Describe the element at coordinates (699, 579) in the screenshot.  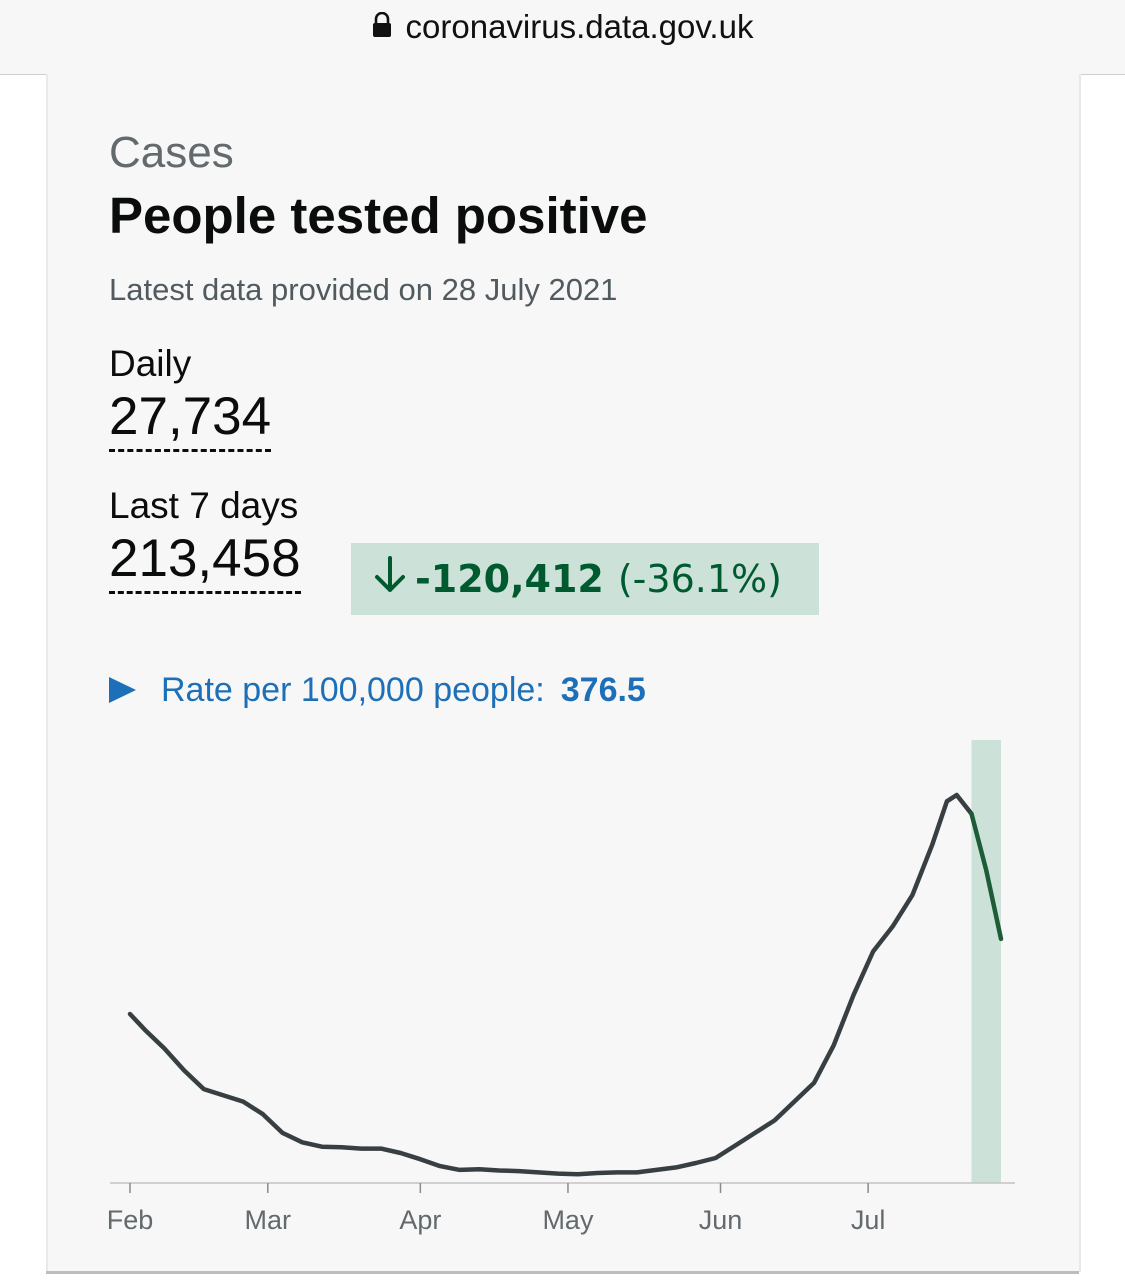
I see `change-percent: (-36.1%)` at that location.